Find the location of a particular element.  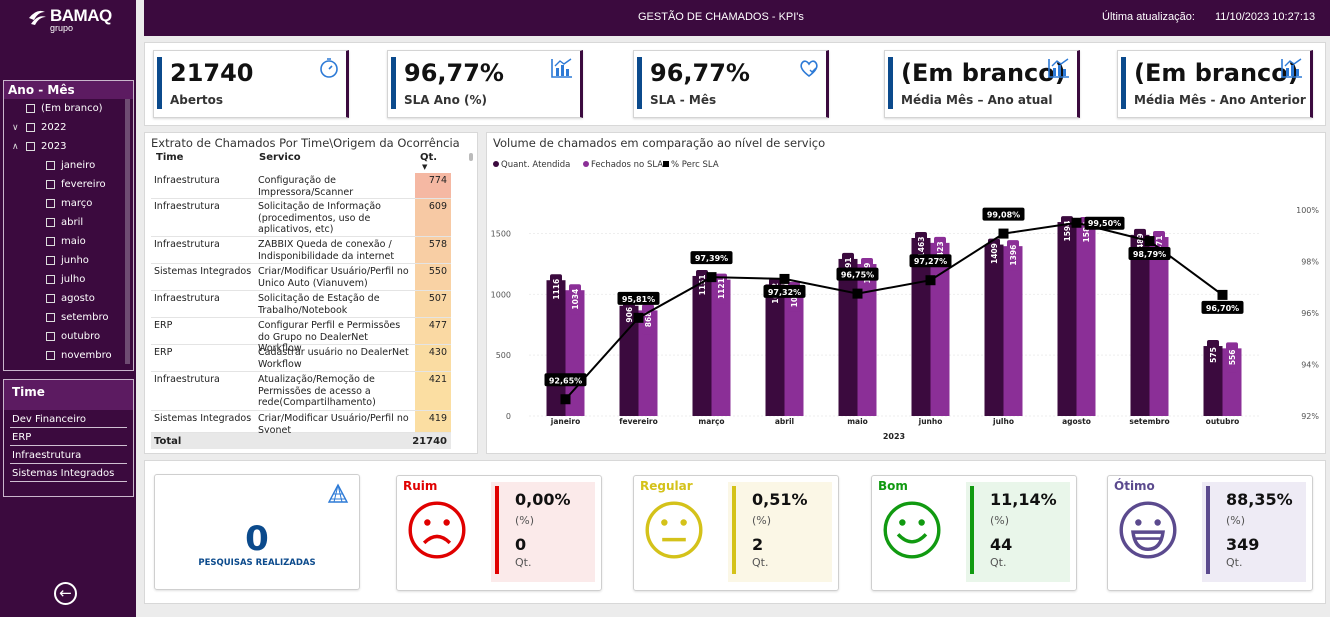

slicer-item-maro: março is located at coordinates (69, 203).